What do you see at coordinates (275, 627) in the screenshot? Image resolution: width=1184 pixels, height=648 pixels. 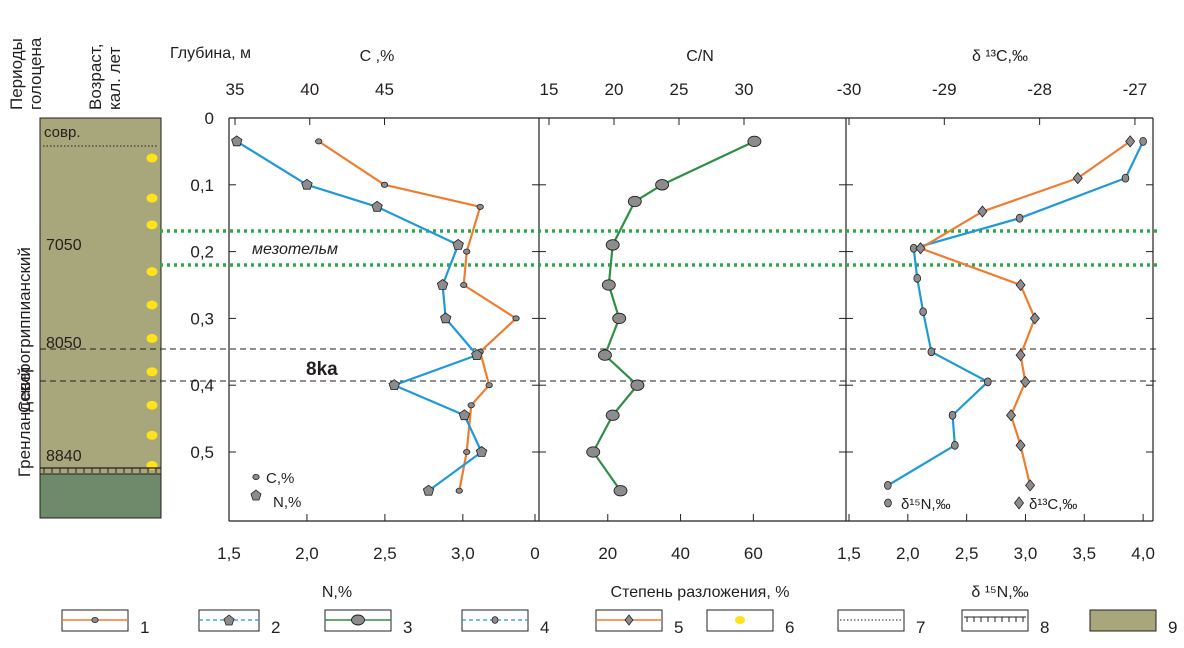 I see `legend-number: 2` at bounding box center [275, 627].